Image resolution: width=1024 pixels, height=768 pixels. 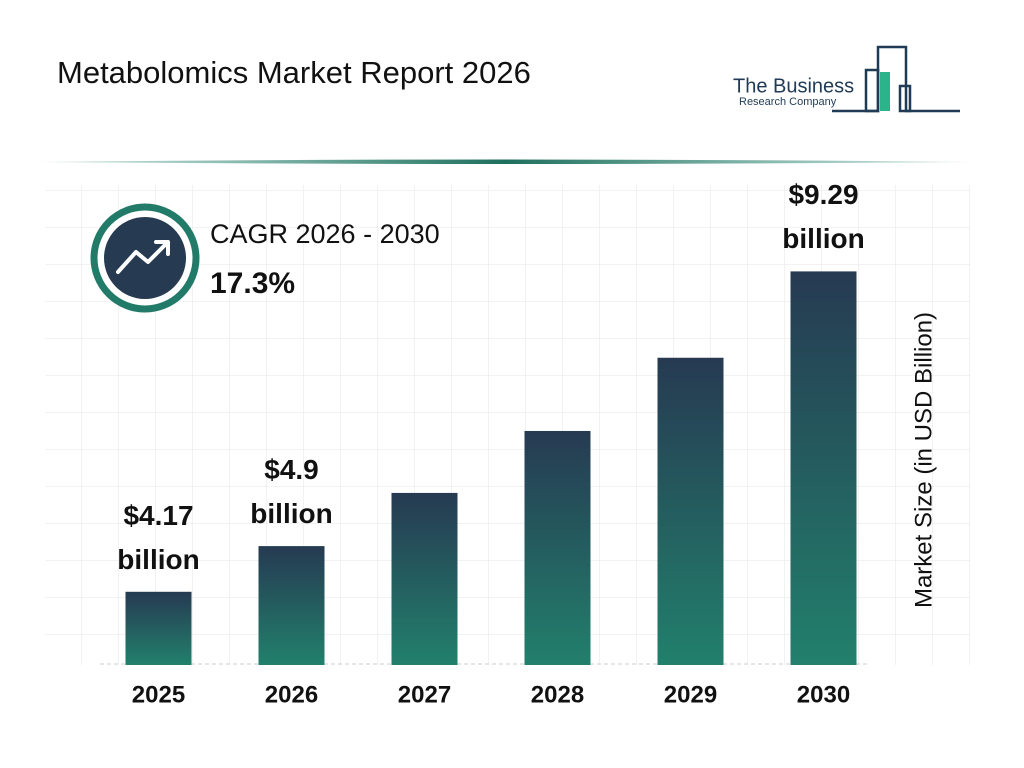 I want to click on x-tick-label: 2029, so click(x=690, y=694).